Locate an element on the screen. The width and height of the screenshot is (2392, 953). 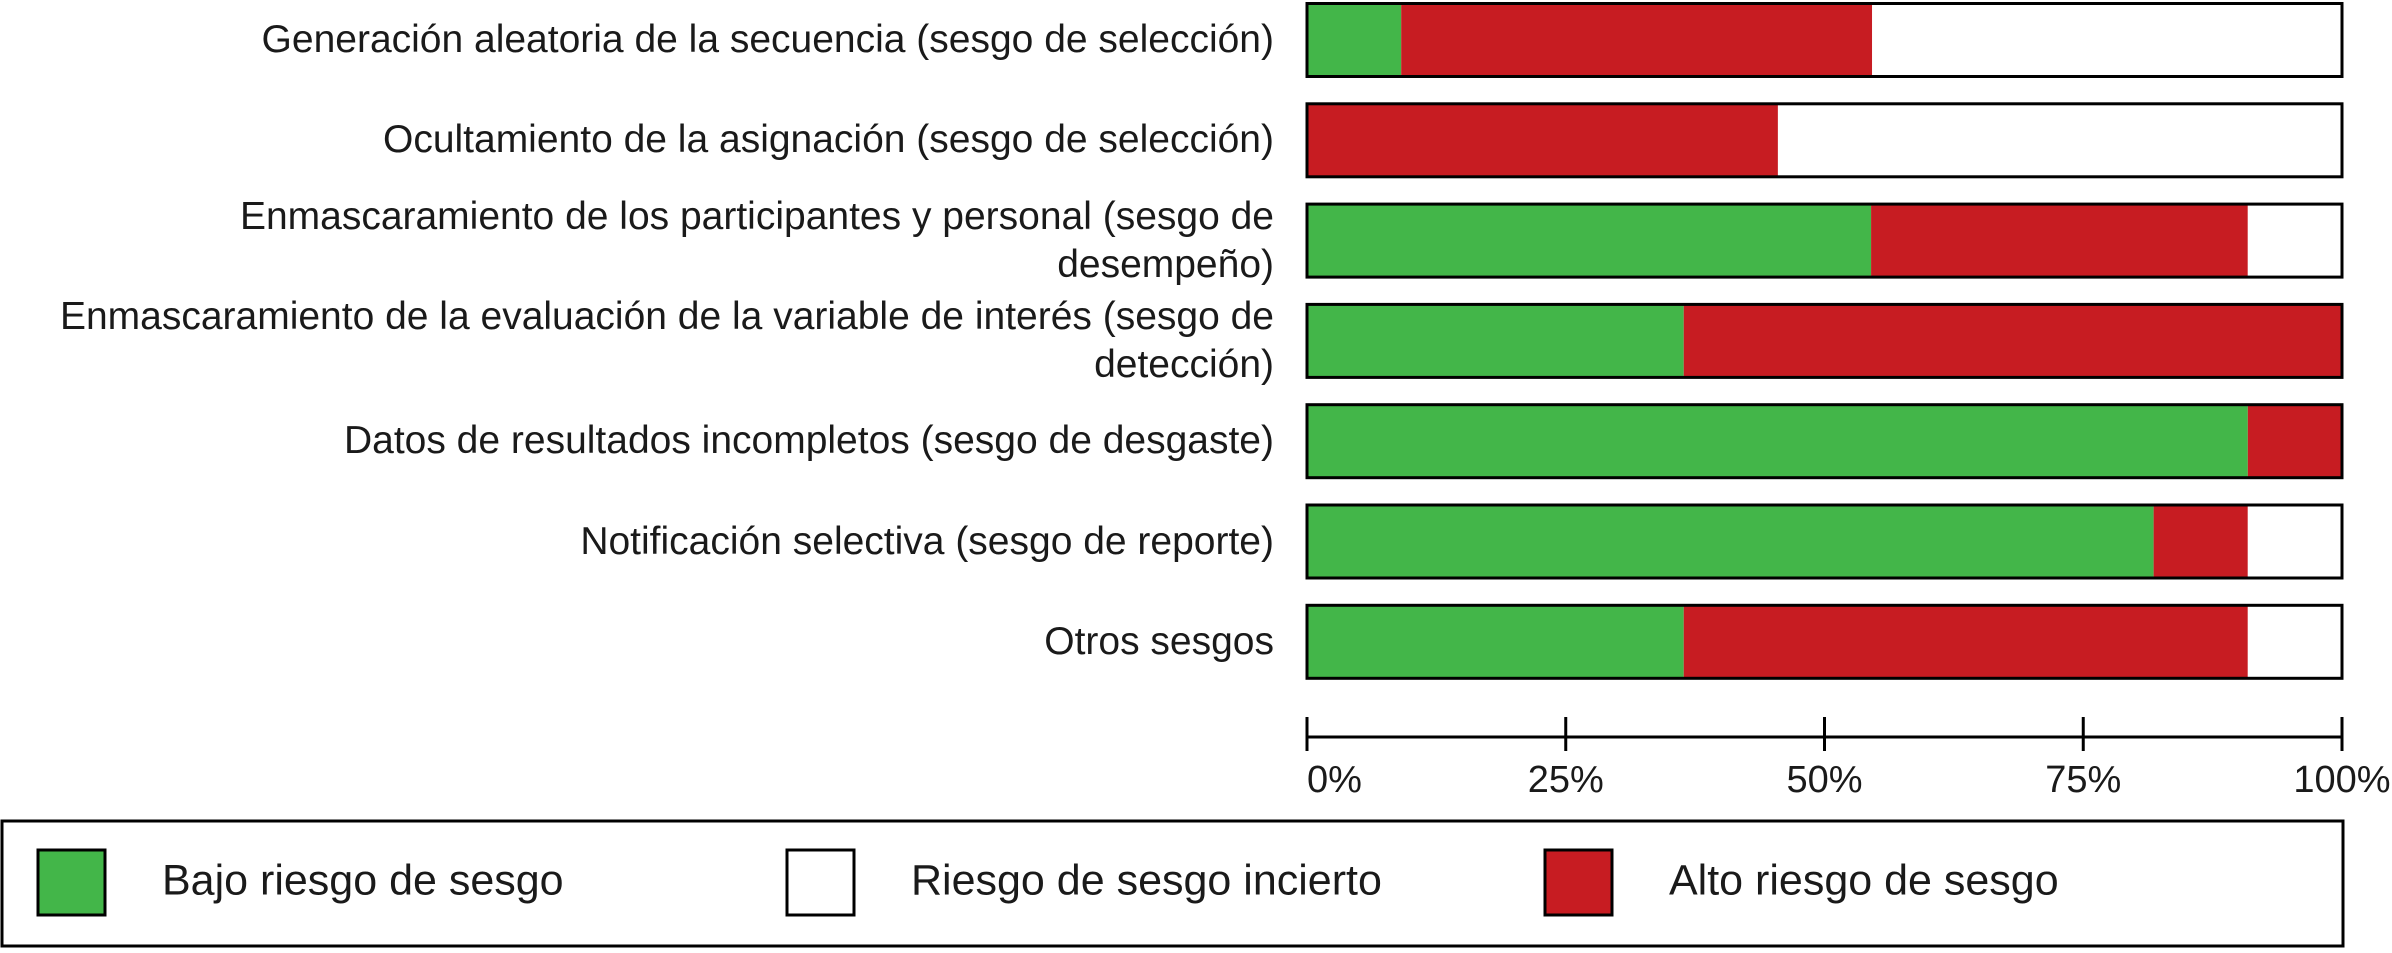
legend-box is located at coordinates (1172, 883).